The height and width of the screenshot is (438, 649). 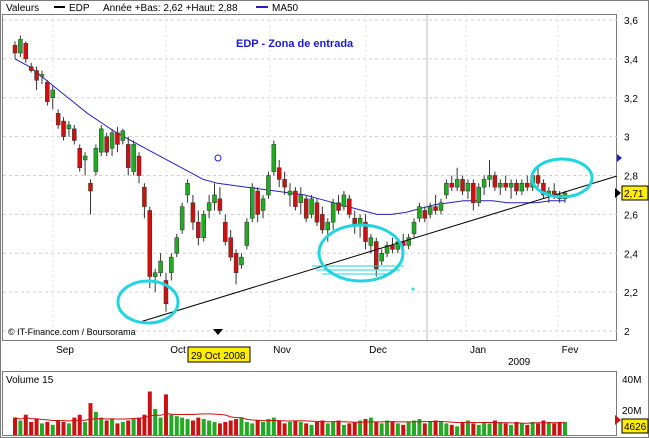 I want to click on date-badge-text: 29 Oct 2008, so click(x=218, y=356).